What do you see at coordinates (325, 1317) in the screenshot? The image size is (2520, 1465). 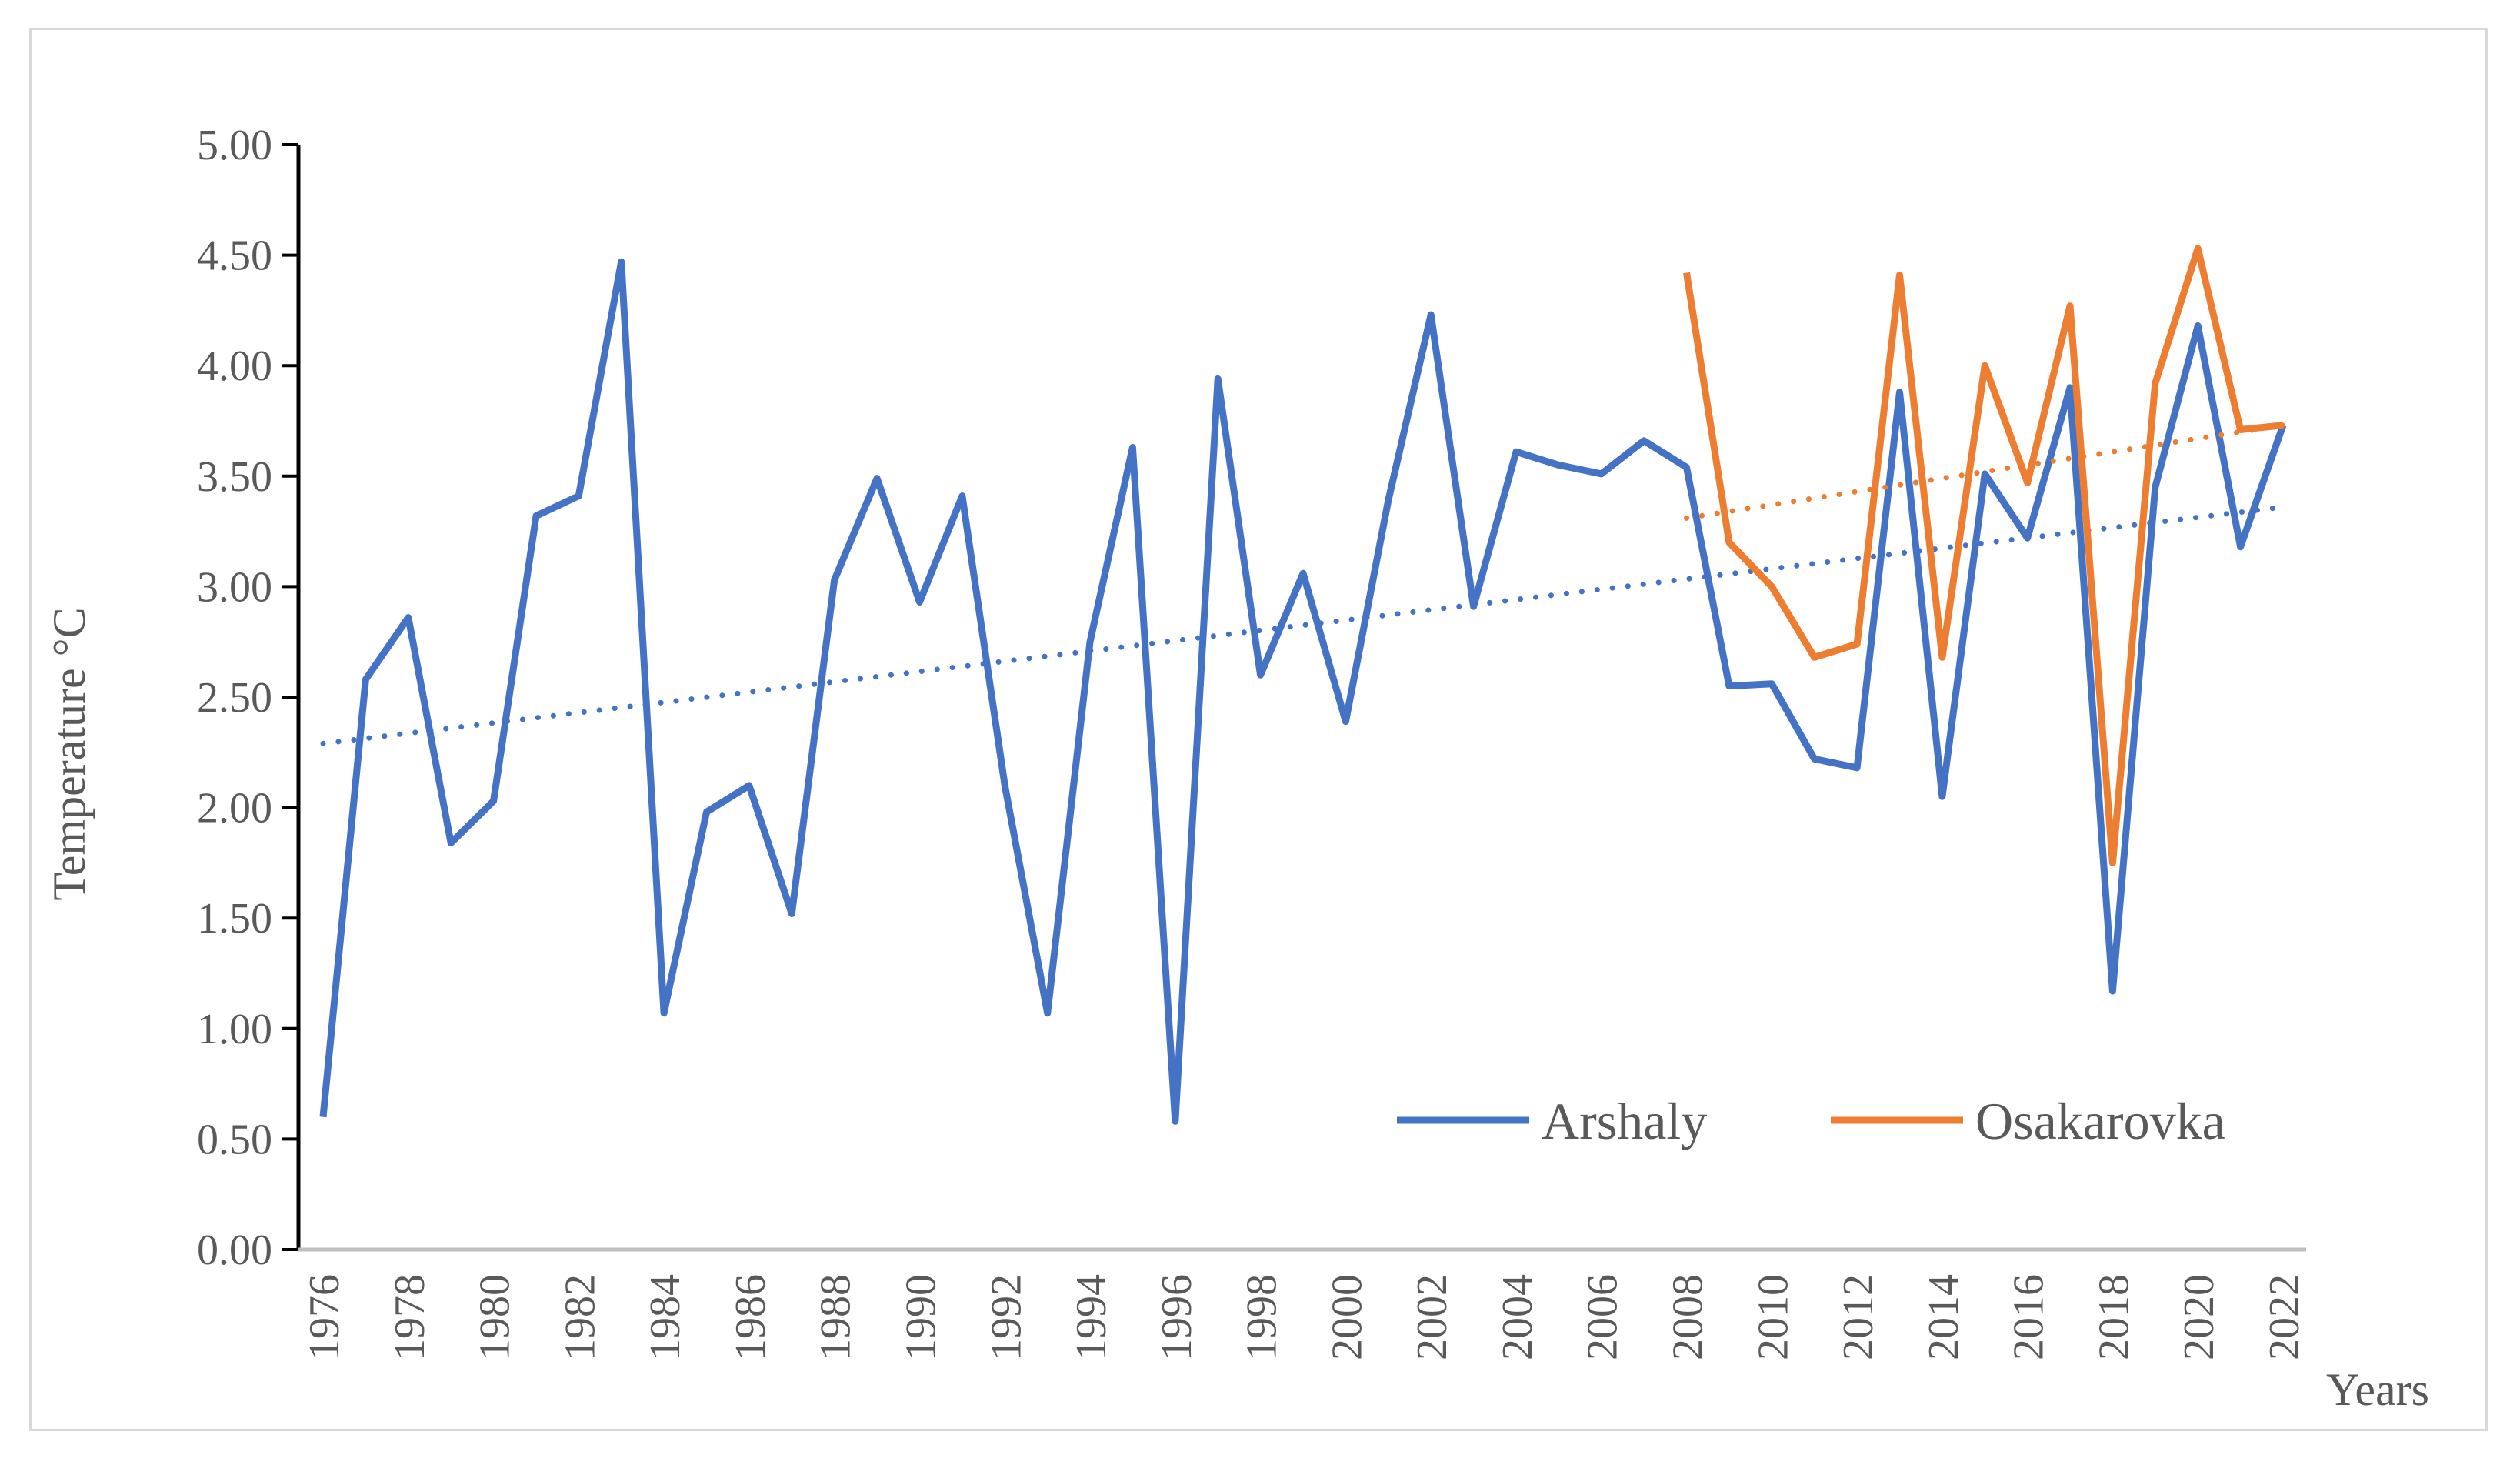 I see `x-tick-label: 1976` at bounding box center [325, 1317].